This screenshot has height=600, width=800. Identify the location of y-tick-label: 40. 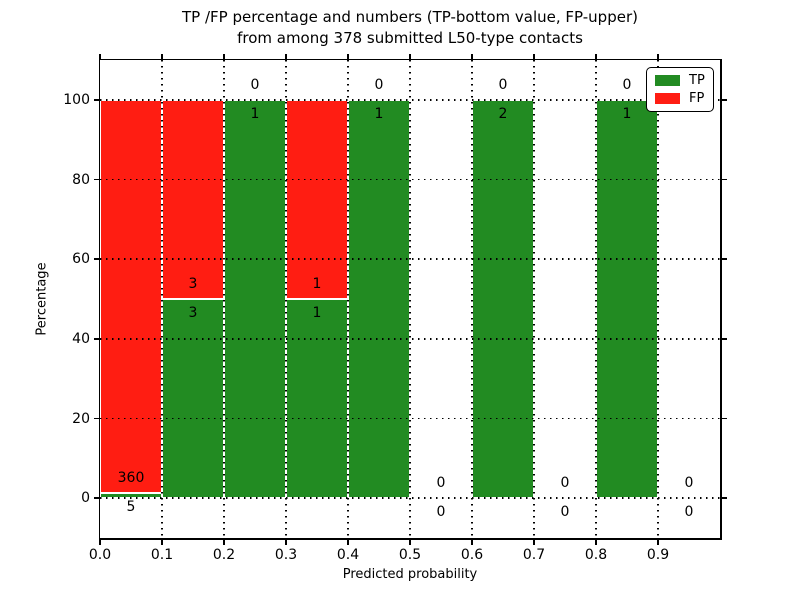
(81, 338).